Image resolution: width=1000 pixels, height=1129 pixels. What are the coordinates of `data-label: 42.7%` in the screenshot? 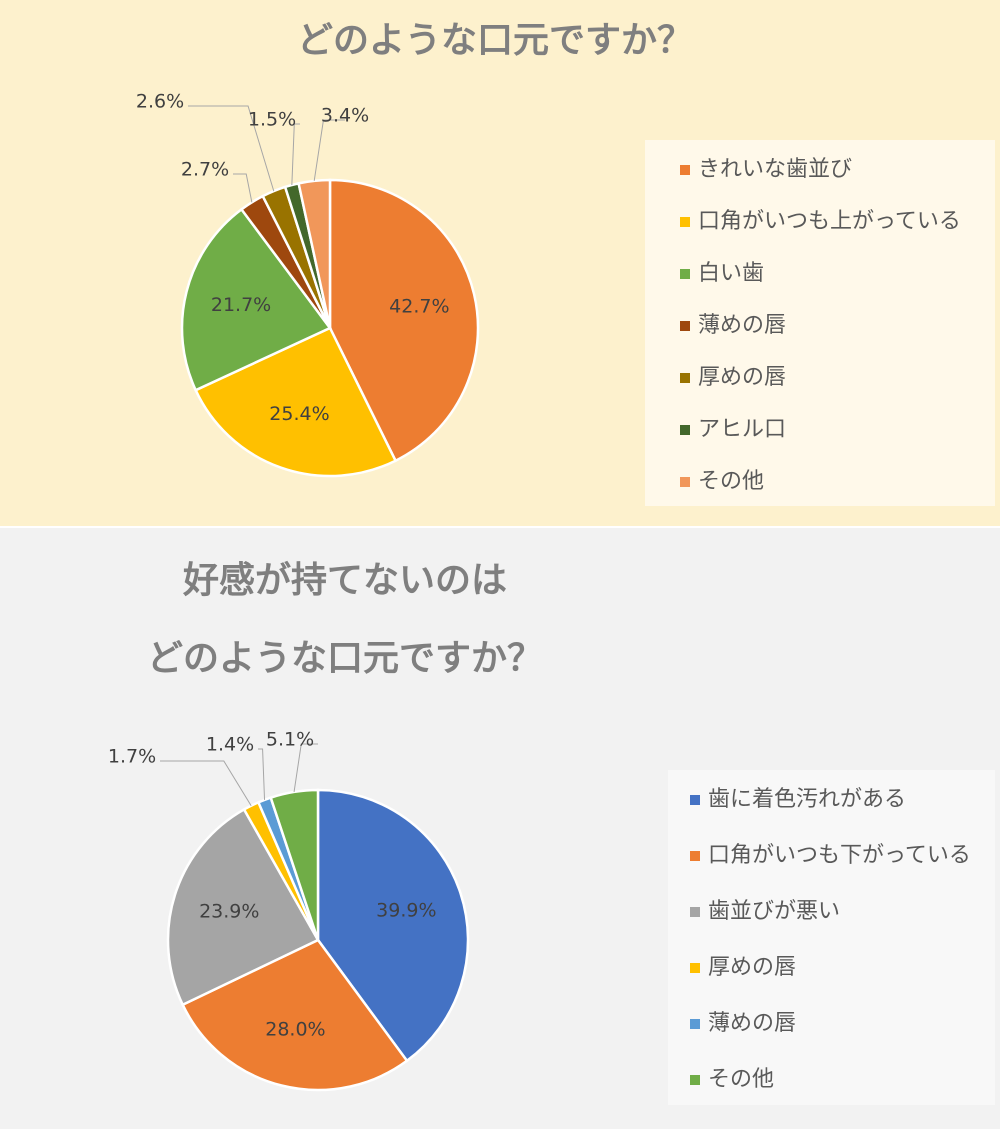 It's located at (419, 307).